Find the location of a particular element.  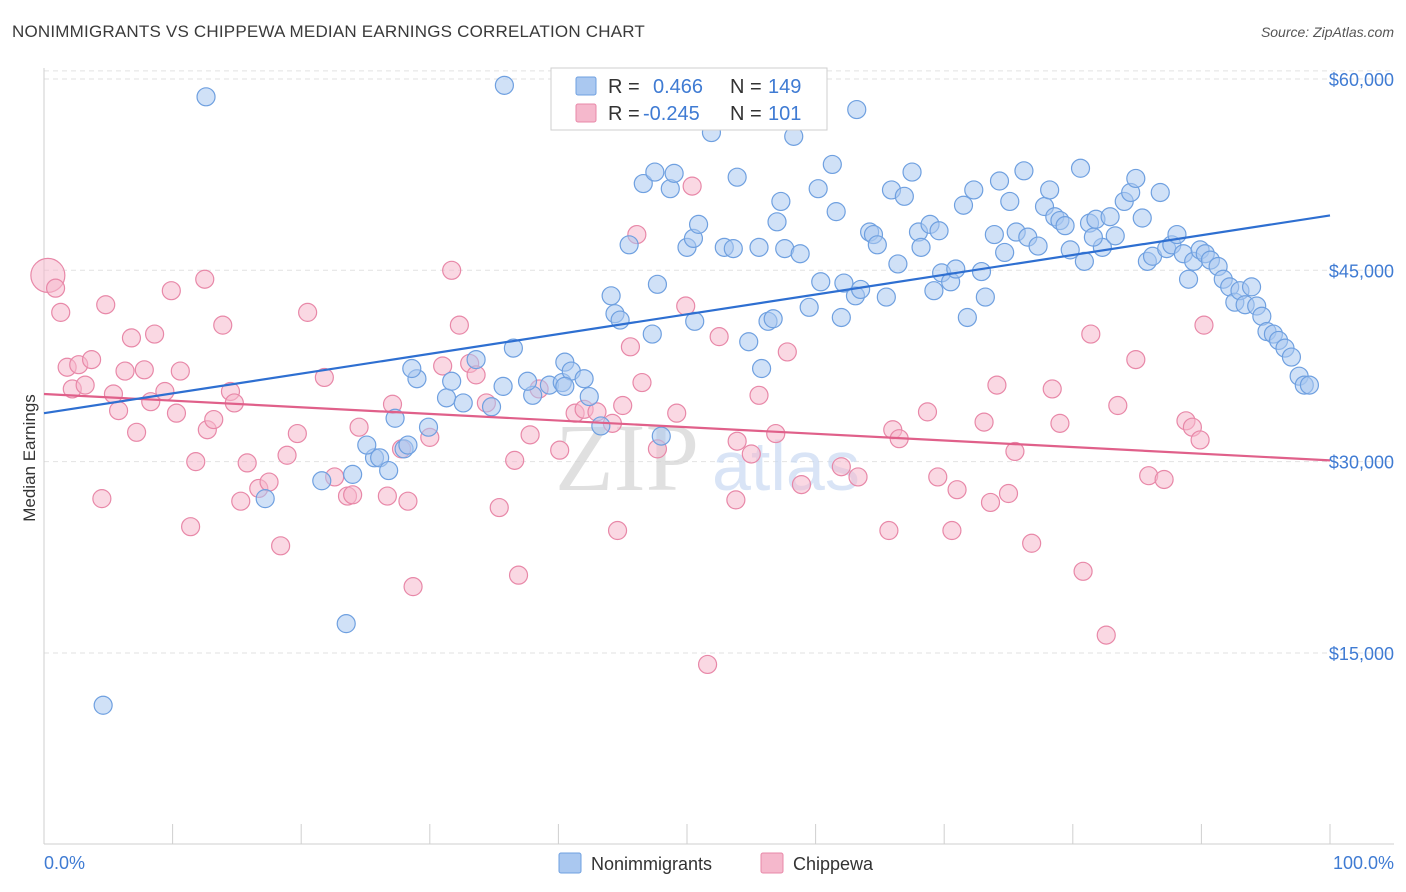

stats-legend: R = 0.466 N = 149 R = -0.245 N = 101 is located at coordinates (689, 99).